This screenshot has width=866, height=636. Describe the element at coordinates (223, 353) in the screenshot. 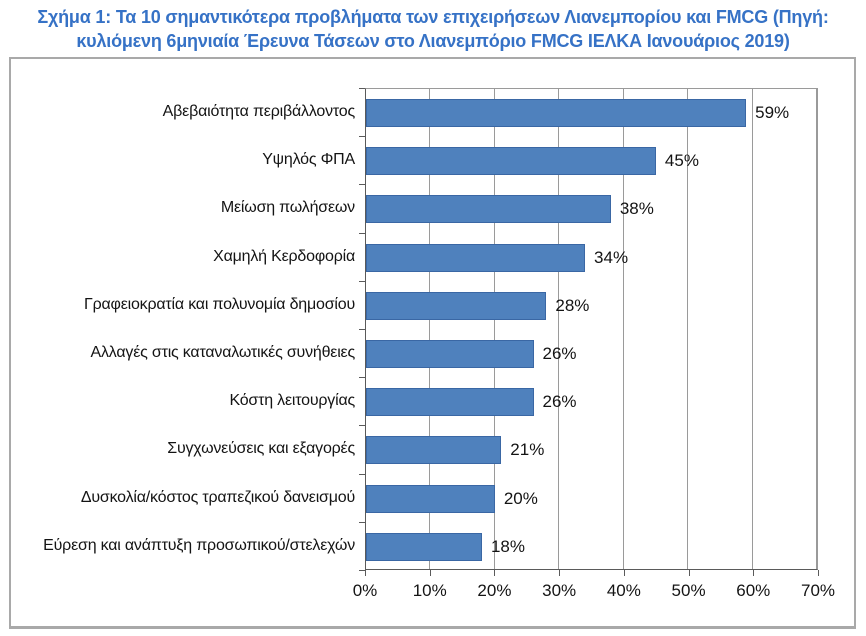

I see `category-label: Αλλαγές στις καταναλωτικές συνήθειες` at that location.